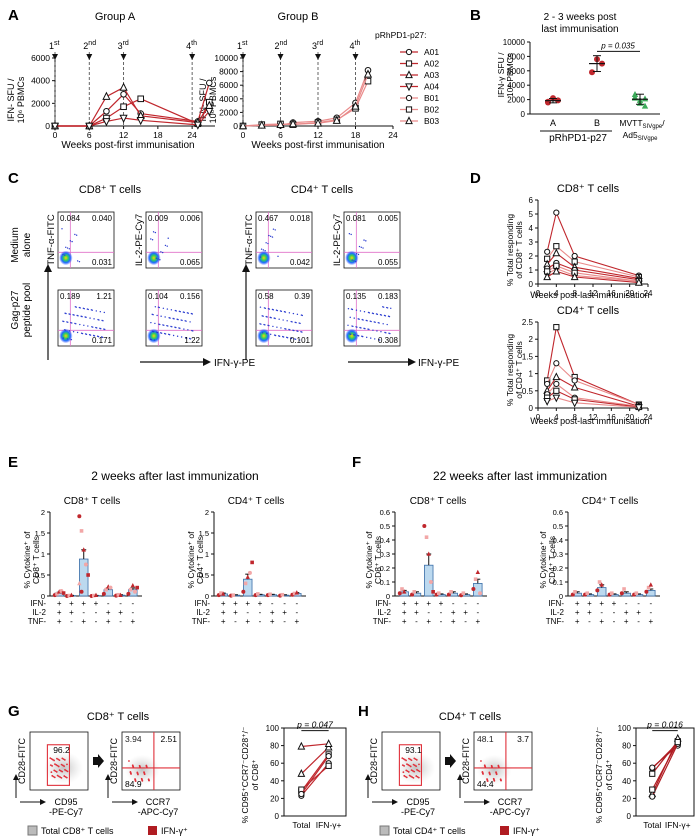 Image resolution: width=700 pixels, height=840 pixels. Describe the element at coordinates (558, 554) in the screenshot. I see `y-tick-label: 0.3` at that location.